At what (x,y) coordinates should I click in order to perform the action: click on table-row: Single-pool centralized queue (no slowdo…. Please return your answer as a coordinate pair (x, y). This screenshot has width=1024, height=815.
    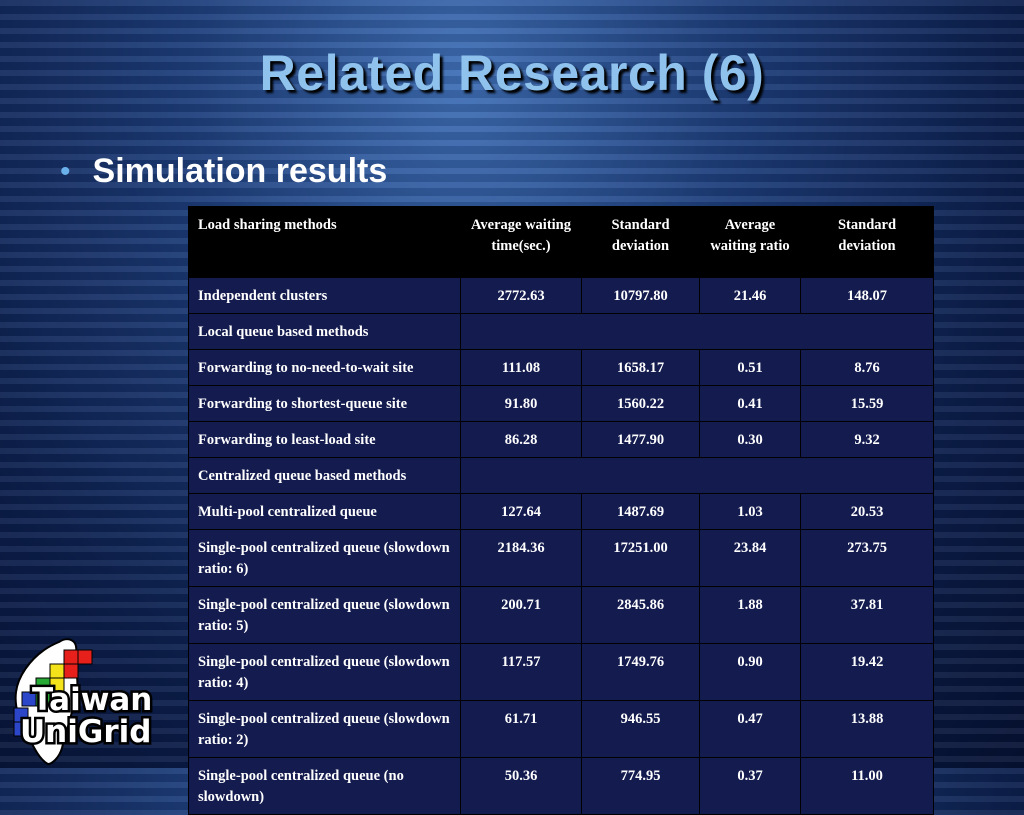
    Looking at the image, I should click on (561, 786).